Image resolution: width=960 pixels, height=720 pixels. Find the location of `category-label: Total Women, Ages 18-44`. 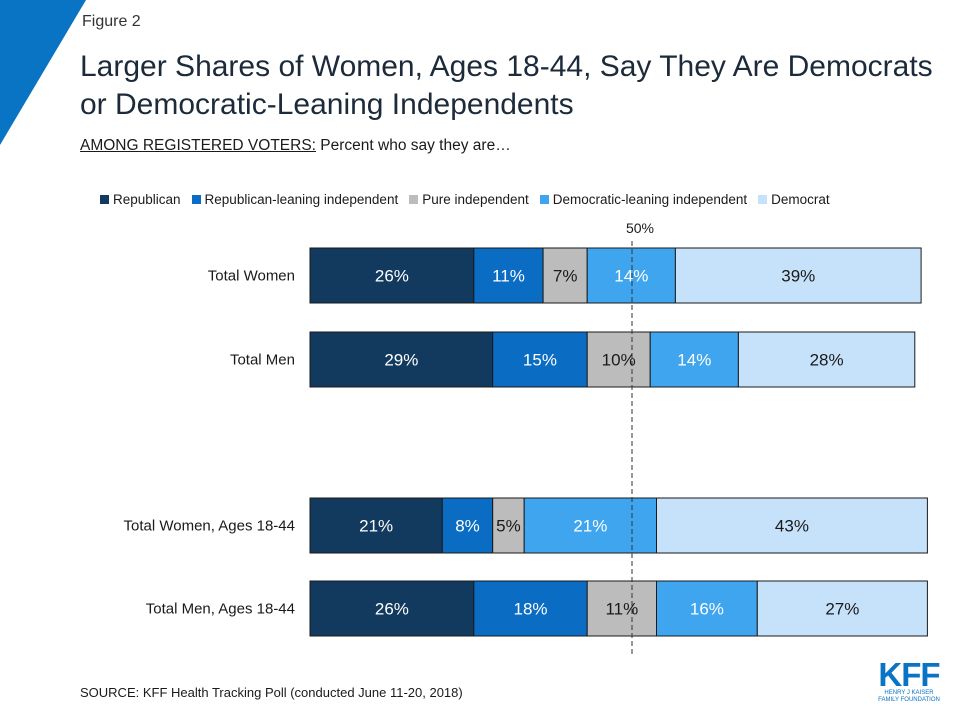

category-label: Total Women, Ages 18-44 is located at coordinates (210, 526).